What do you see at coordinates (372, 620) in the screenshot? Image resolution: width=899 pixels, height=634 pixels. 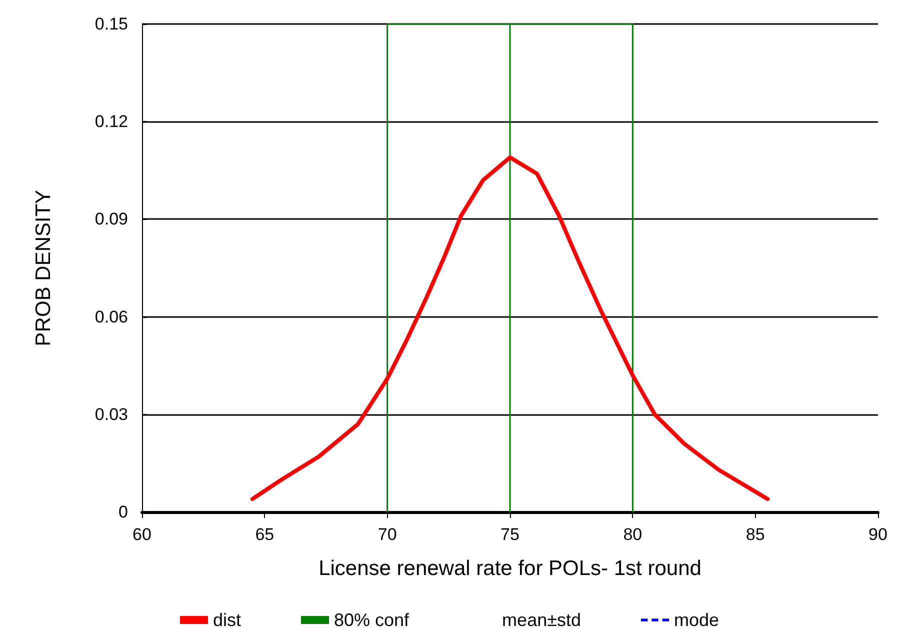 I see `legend-label: 80% conf` at bounding box center [372, 620].